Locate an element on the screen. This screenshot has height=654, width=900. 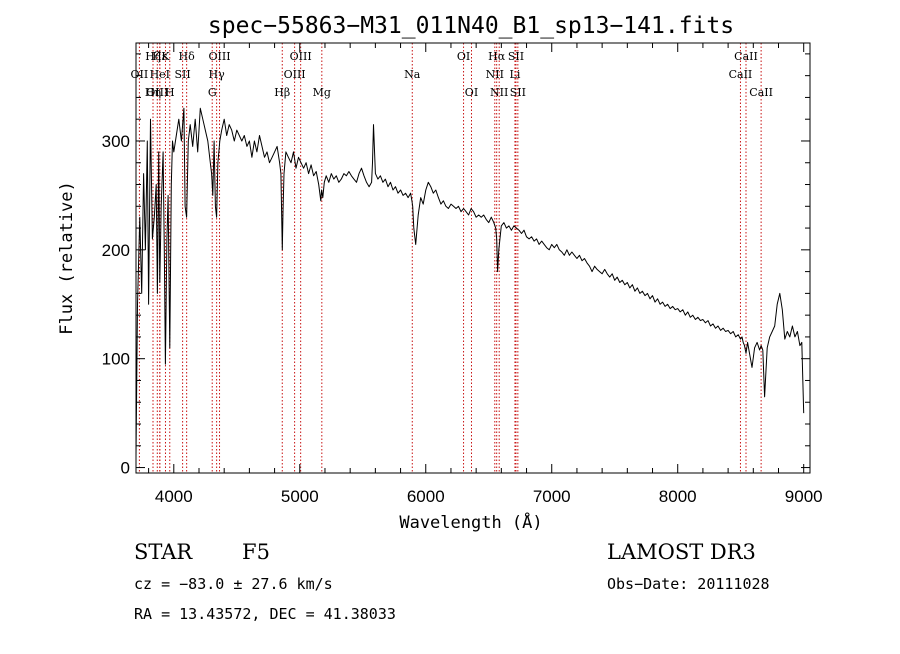
line-label: Na is located at coordinates (412, 74).